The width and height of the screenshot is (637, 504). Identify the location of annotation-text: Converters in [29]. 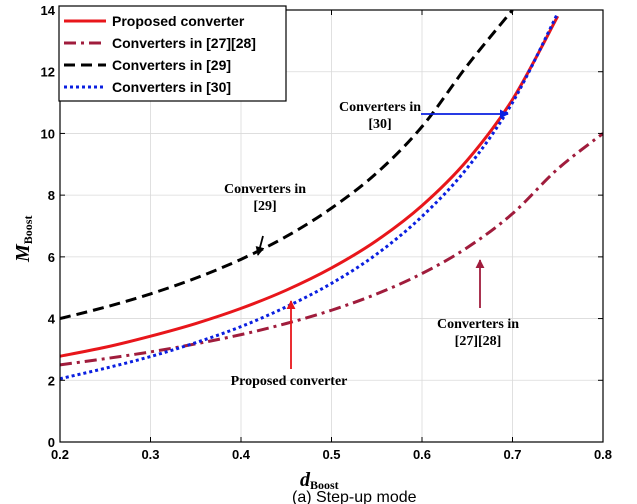
(265, 198).